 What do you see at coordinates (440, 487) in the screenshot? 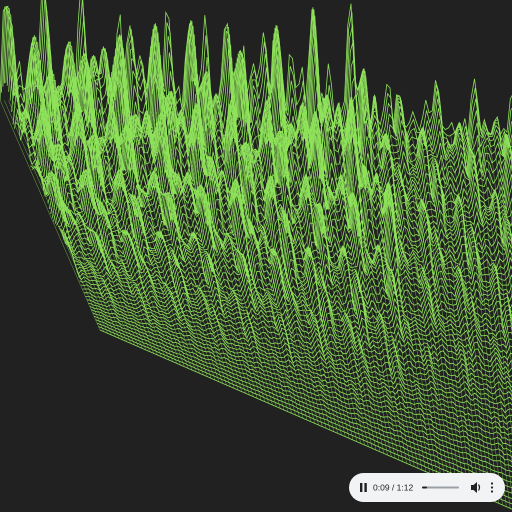
I see `progress-slider` at bounding box center [440, 487].